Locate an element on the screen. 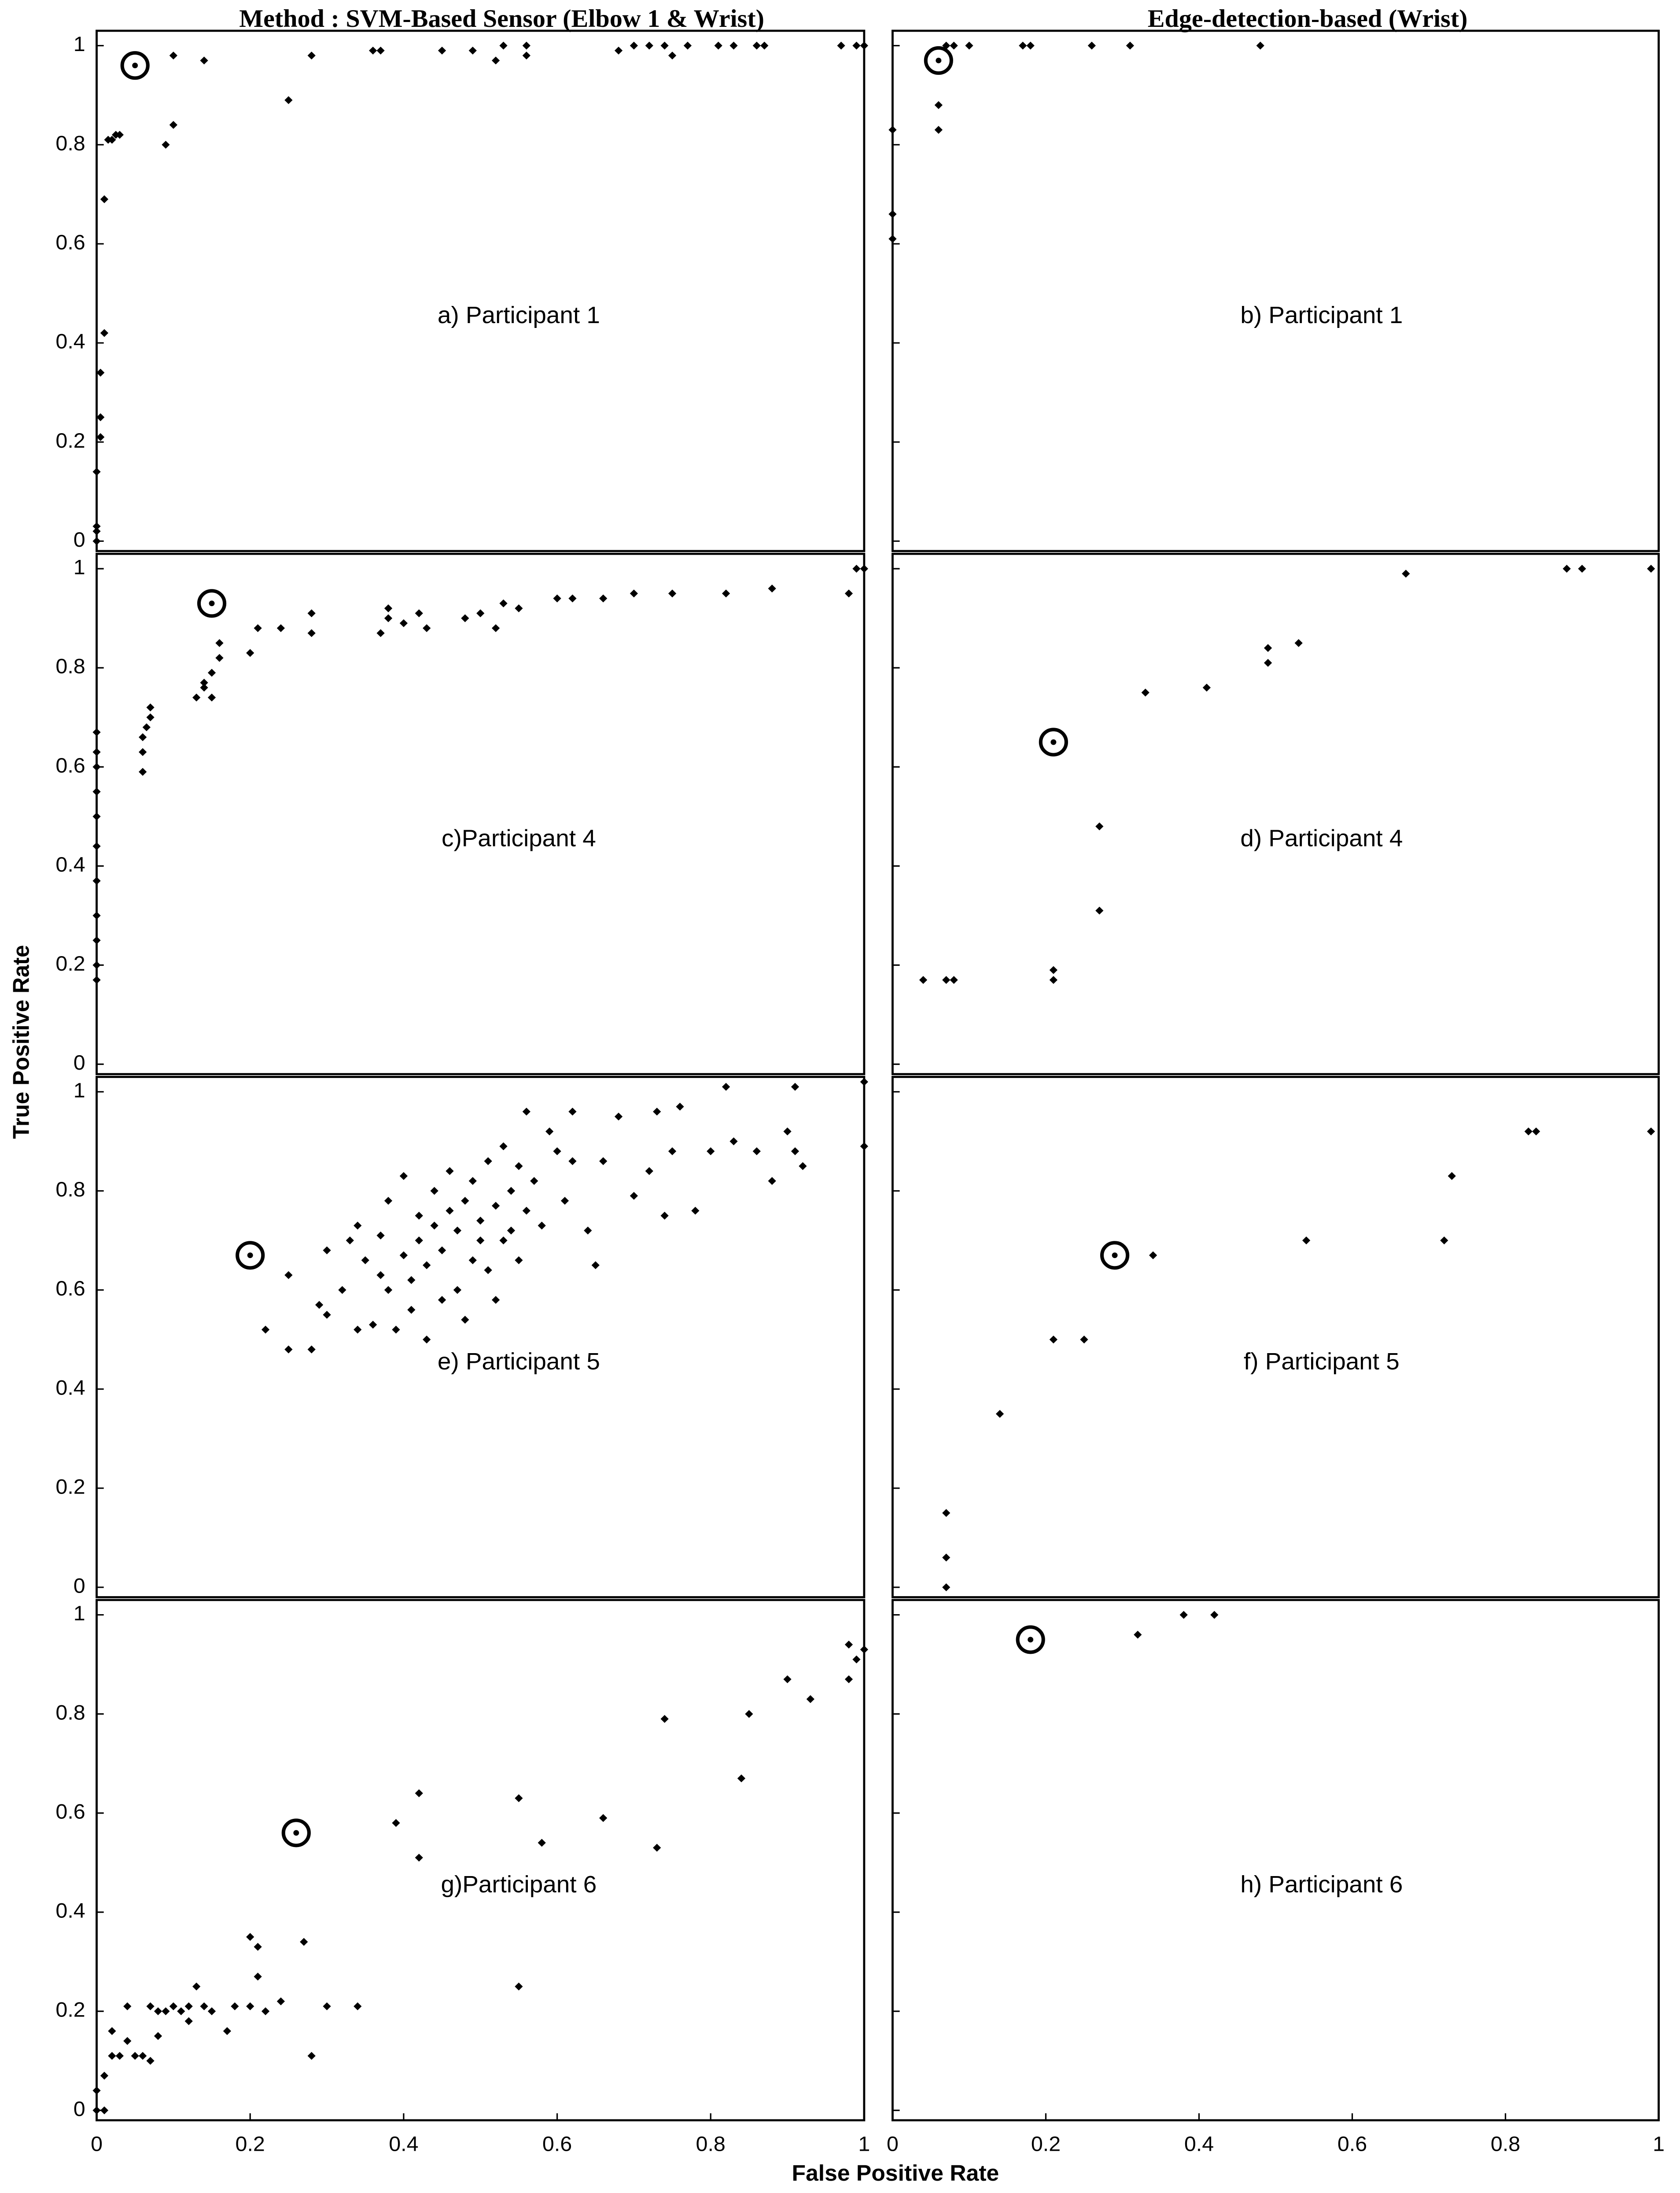 This screenshot has width=1680, height=2193. panel-annotation: d) Participant 4 is located at coordinates (1321, 838).